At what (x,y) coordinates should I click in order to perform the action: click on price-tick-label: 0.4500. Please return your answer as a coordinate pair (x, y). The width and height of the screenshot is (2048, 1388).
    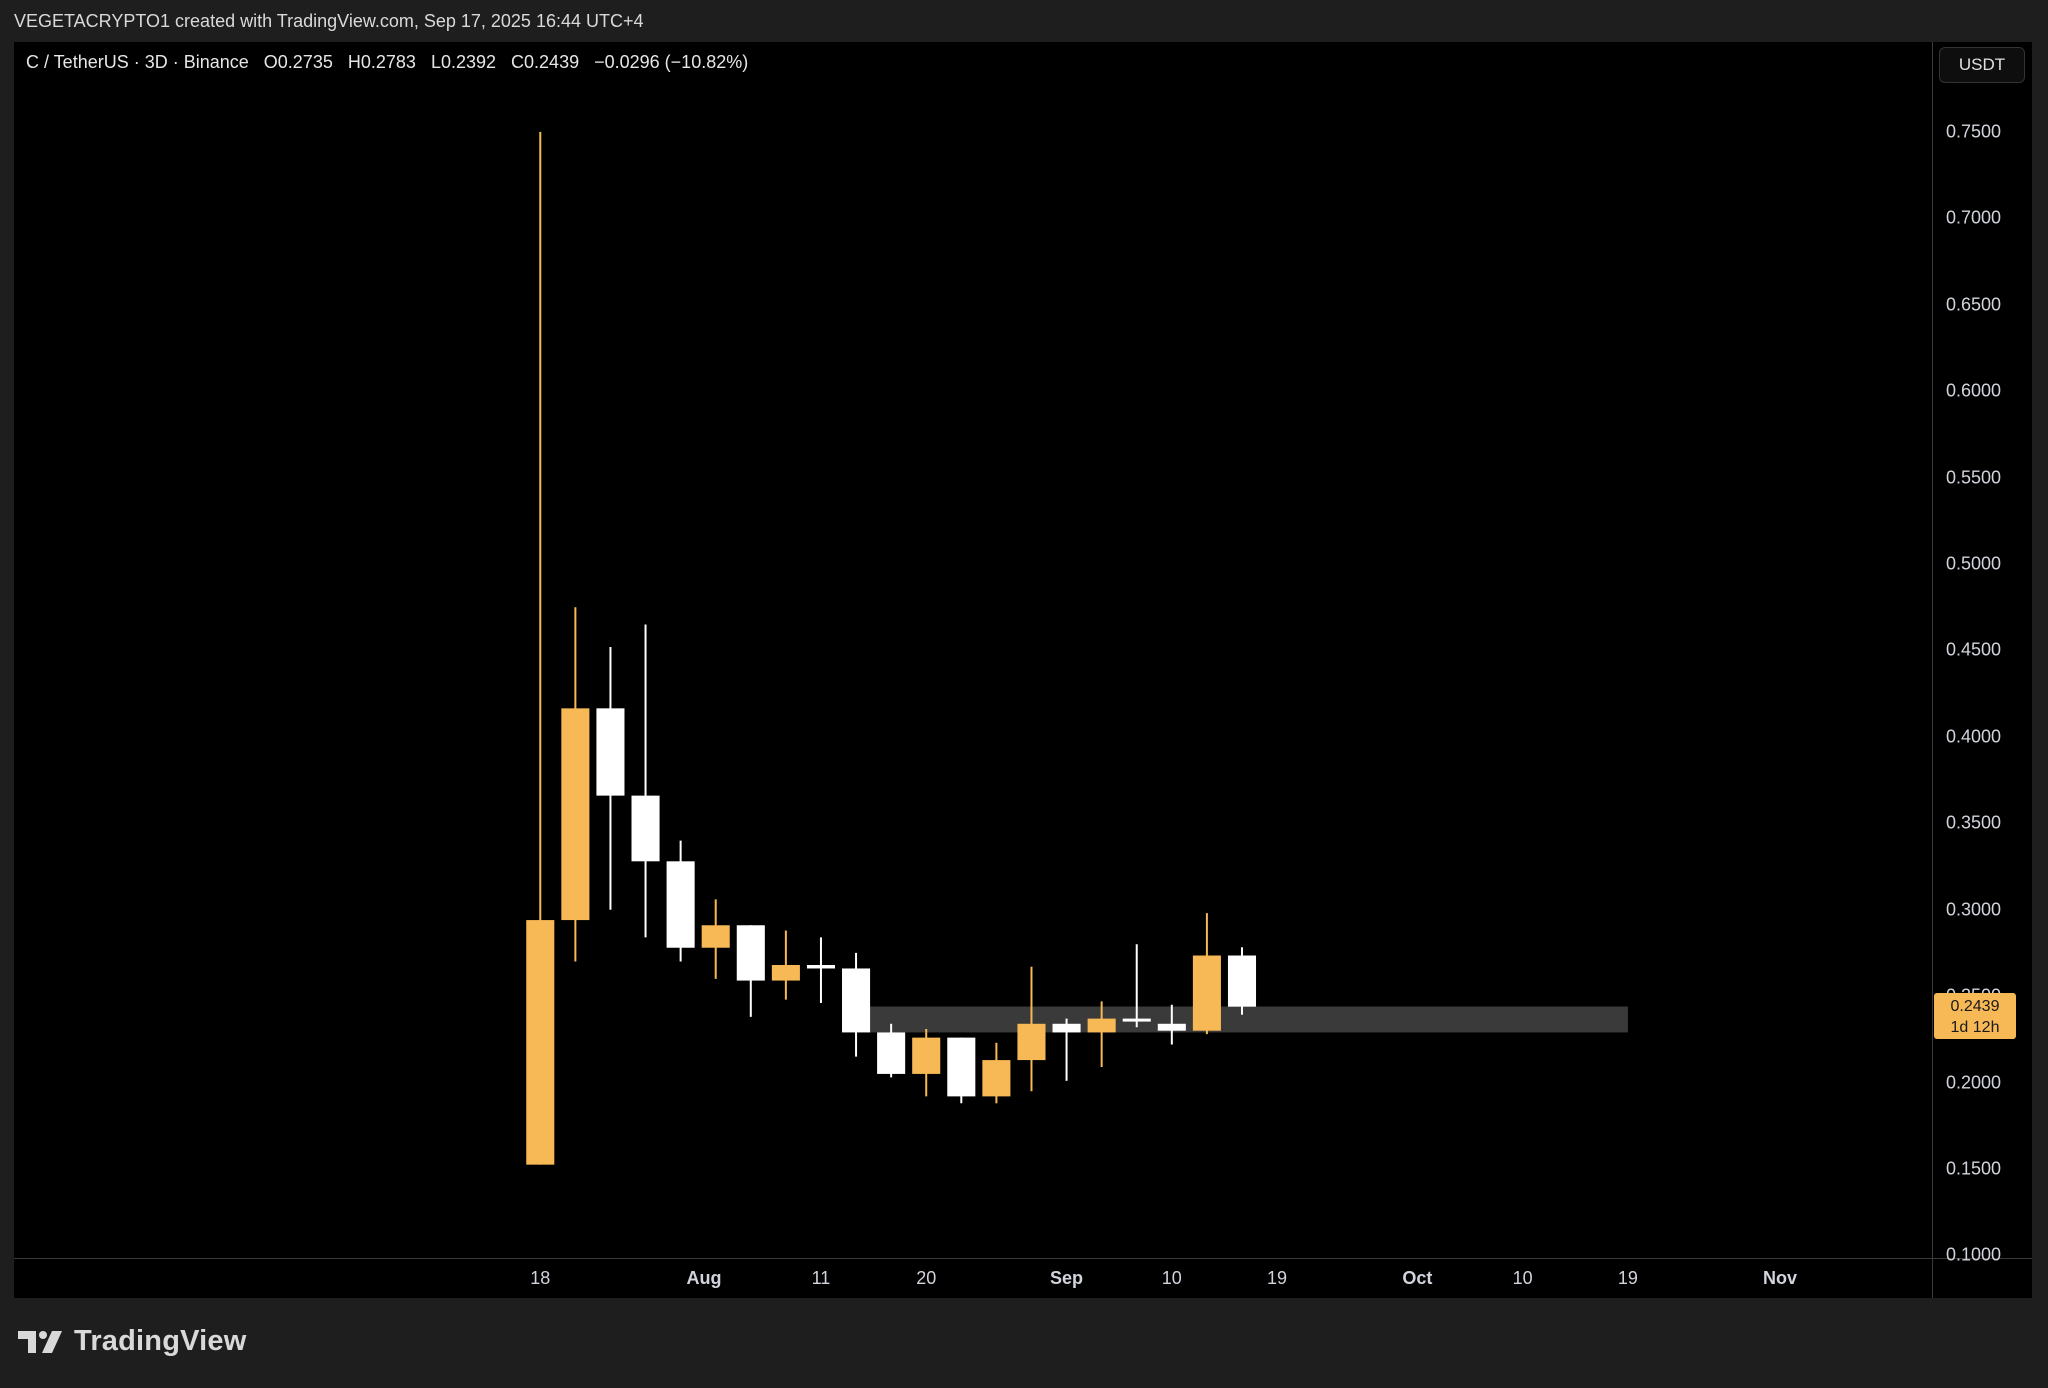
    Looking at the image, I should click on (1974, 649).